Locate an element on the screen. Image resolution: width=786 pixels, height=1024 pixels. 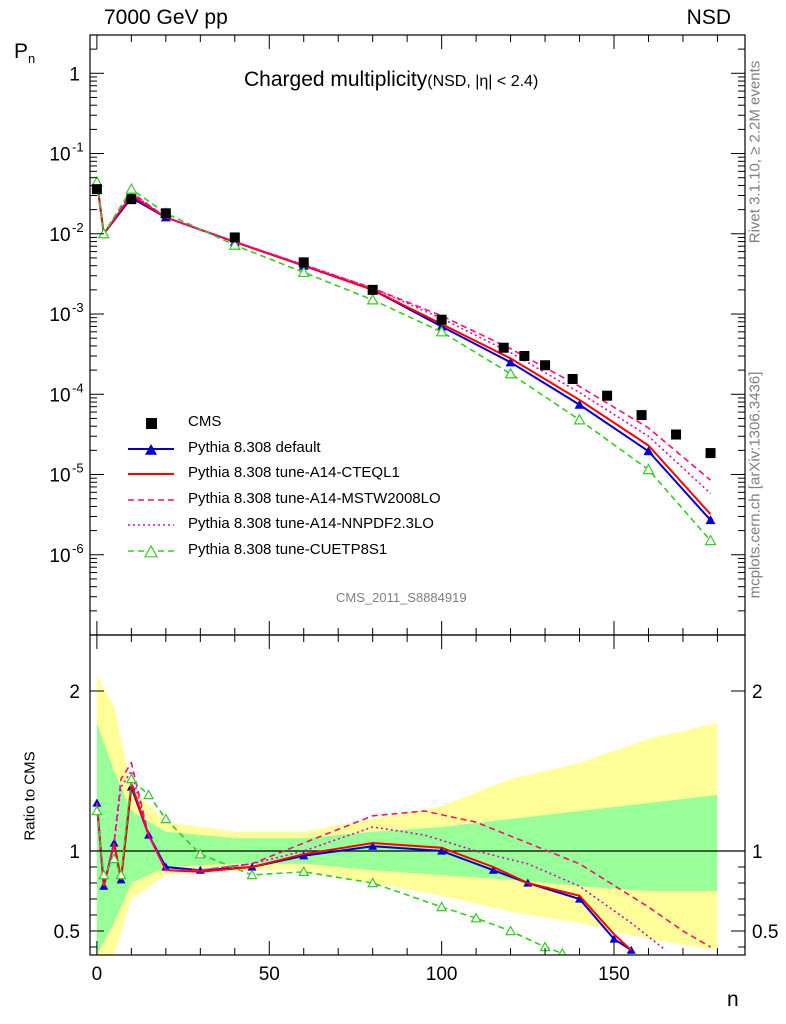
x-tick-label: 0 is located at coordinates (97, 974).